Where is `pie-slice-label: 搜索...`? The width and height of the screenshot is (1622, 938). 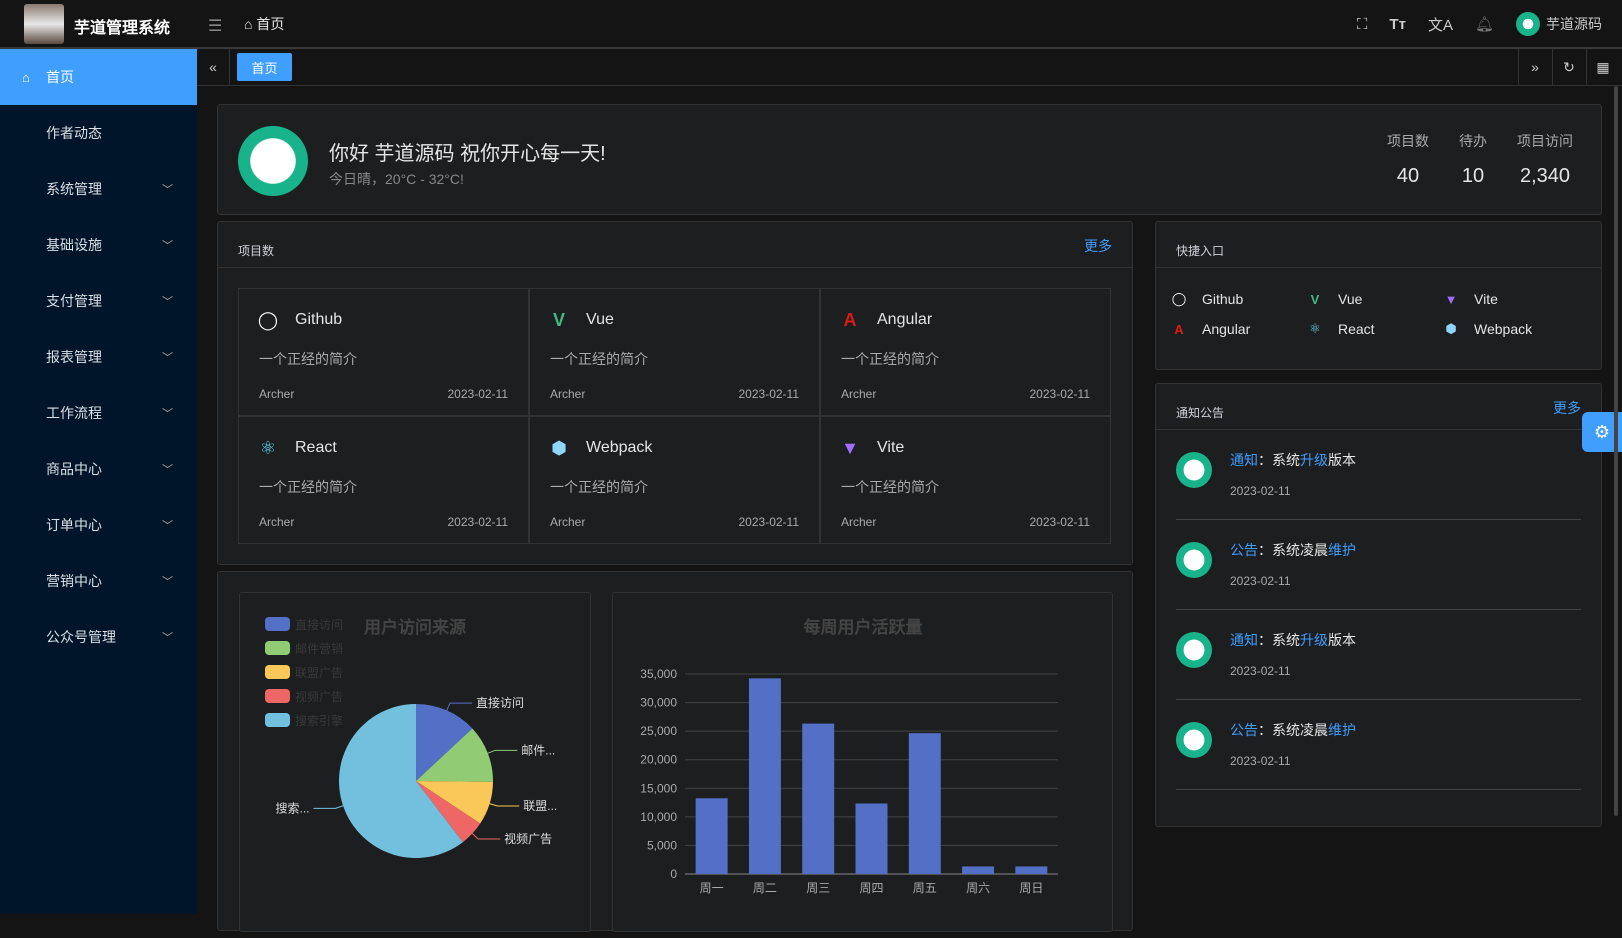
pie-slice-label: 搜索... is located at coordinates (292, 807).